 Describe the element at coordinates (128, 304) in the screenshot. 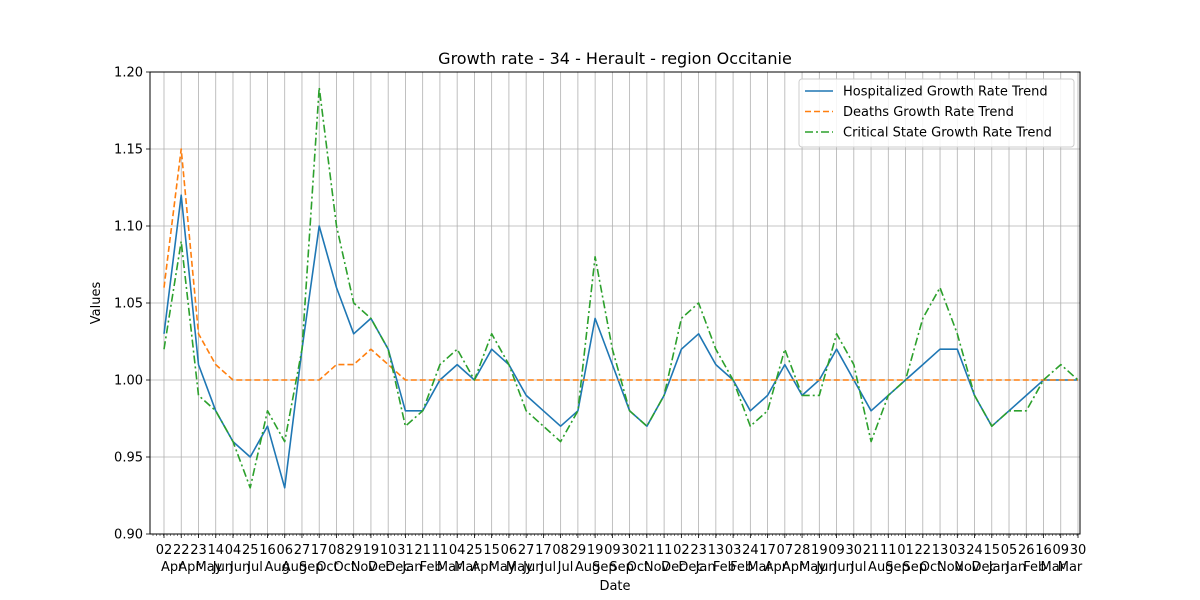

I see `y-tick-label: 1.05` at that location.